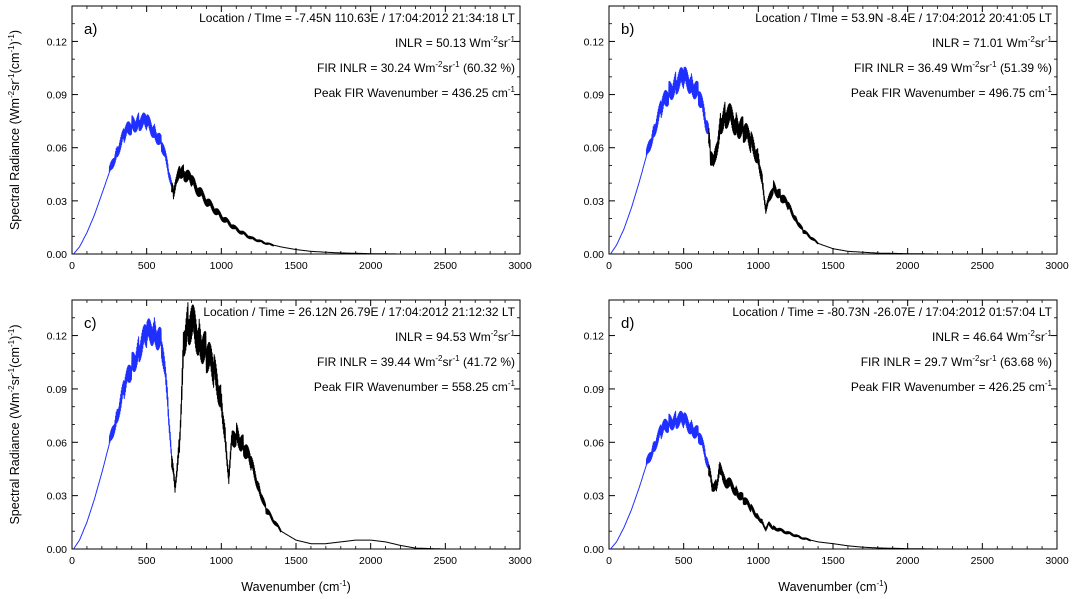 The image size is (1078, 599). What do you see at coordinates (455, 42) in the screenshot?
I see `inlr-text: INLR = 50.13 Wm-2sr-1` at bounding box center [455, 42].